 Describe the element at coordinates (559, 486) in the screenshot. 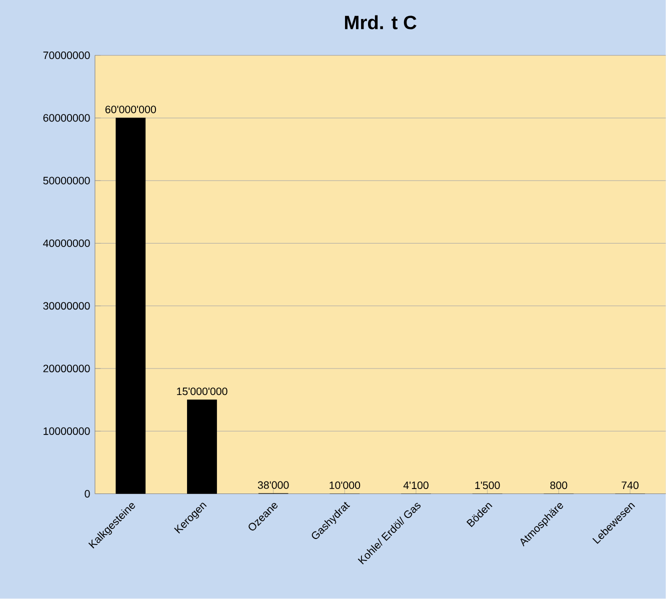

I see `data-label: 800` at that location.